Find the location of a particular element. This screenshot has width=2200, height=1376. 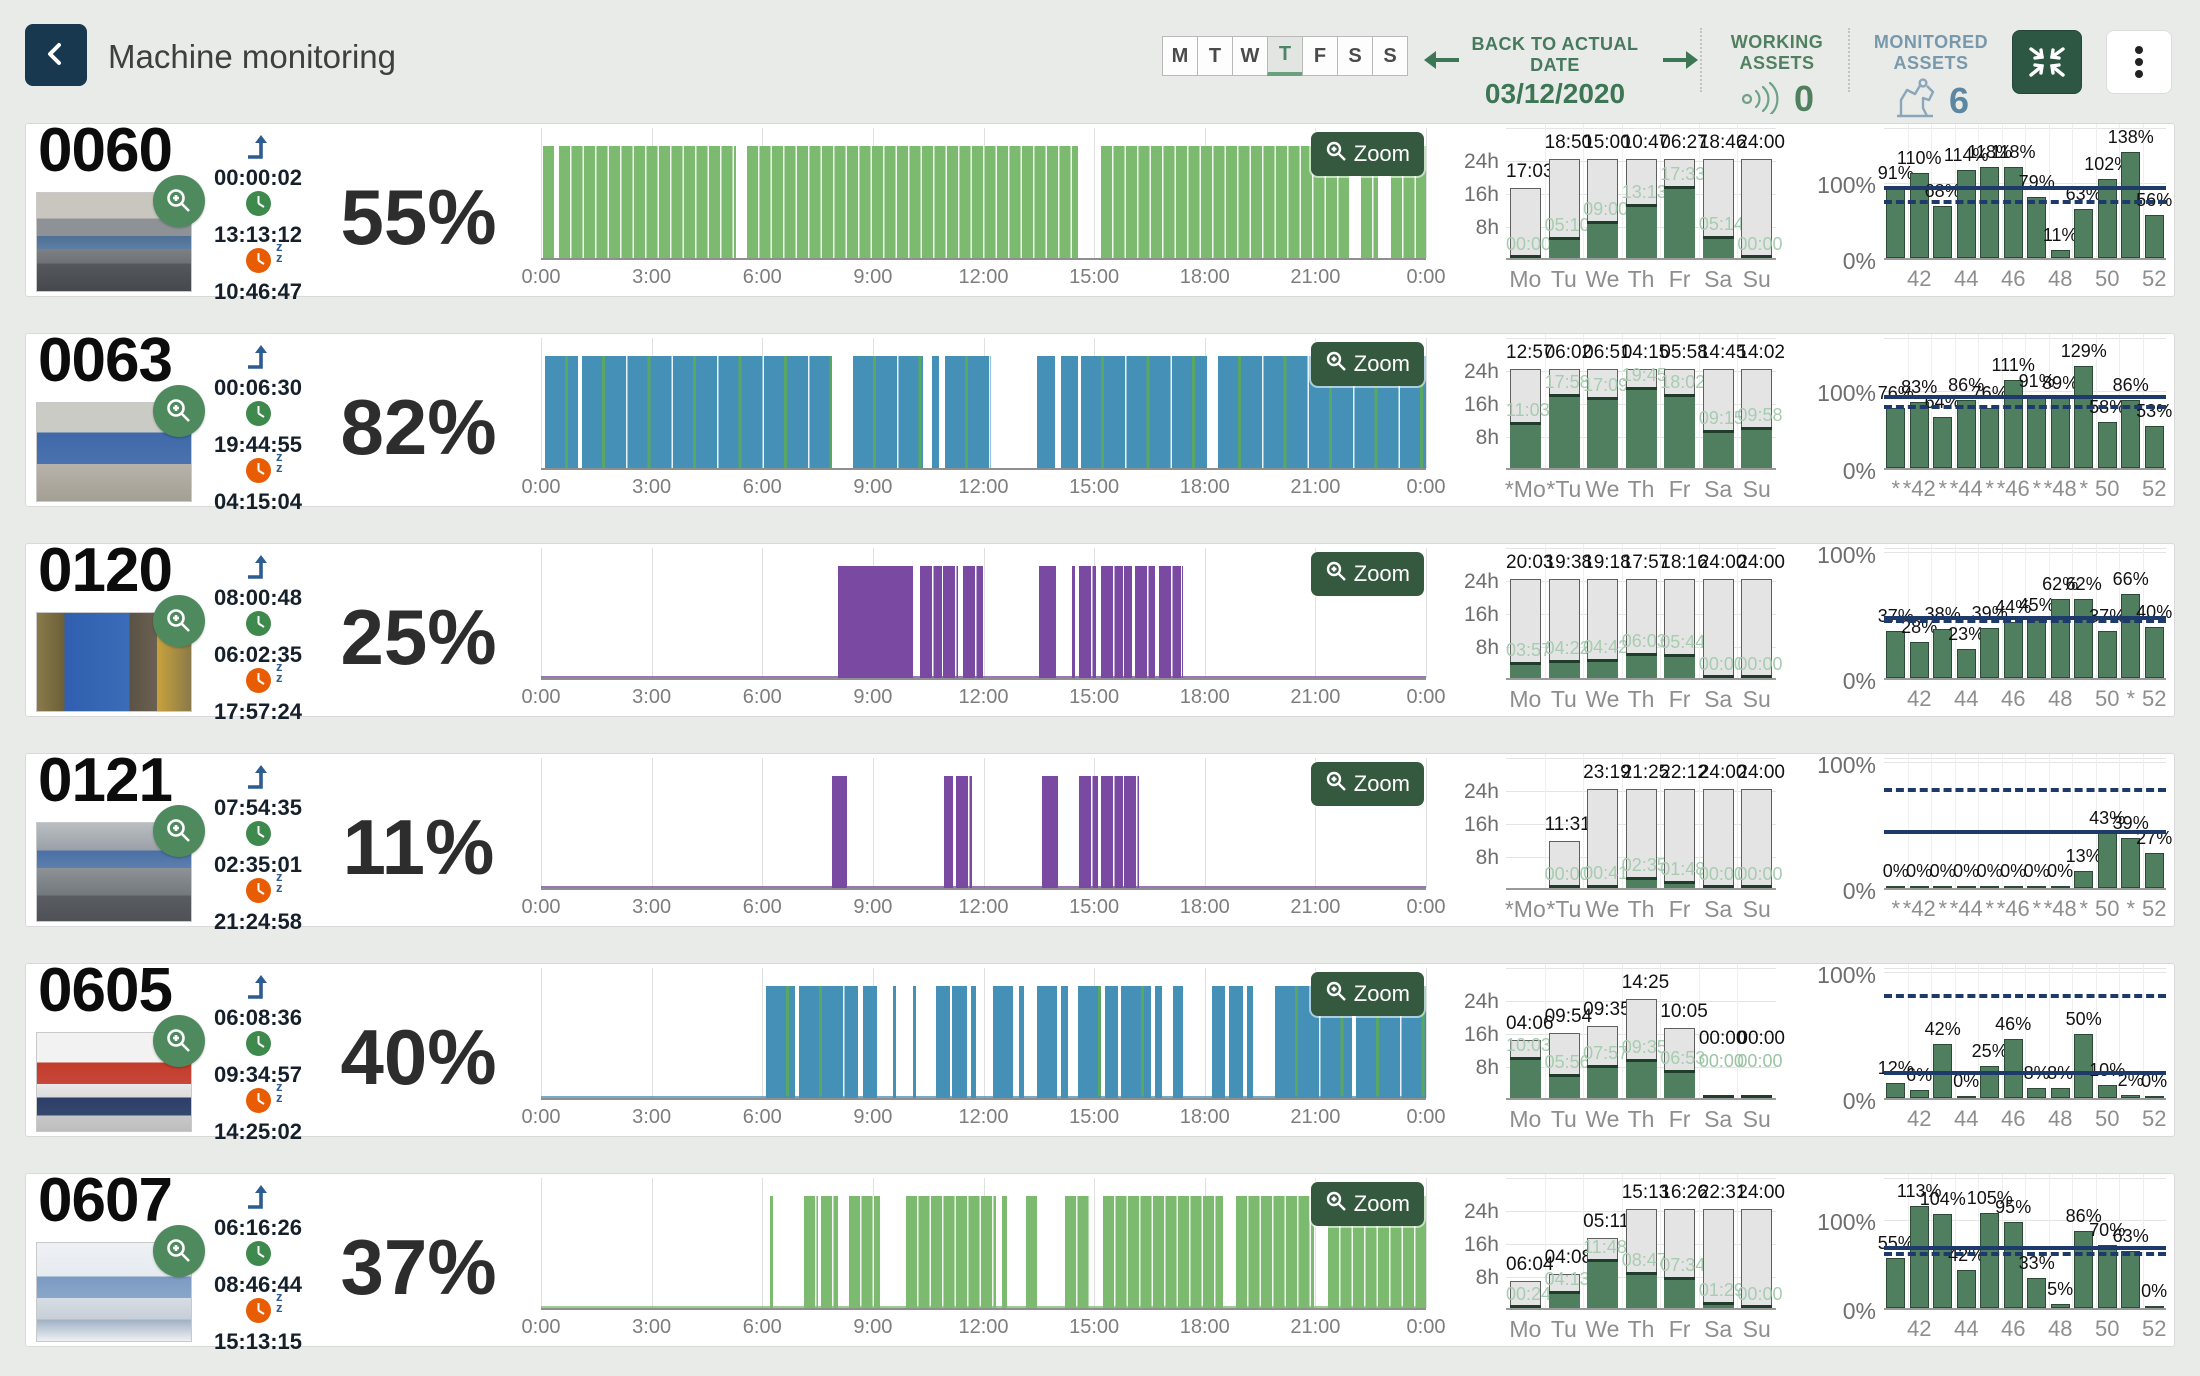

weekly-y-label: 16h is located at coordinates (1481, 404).